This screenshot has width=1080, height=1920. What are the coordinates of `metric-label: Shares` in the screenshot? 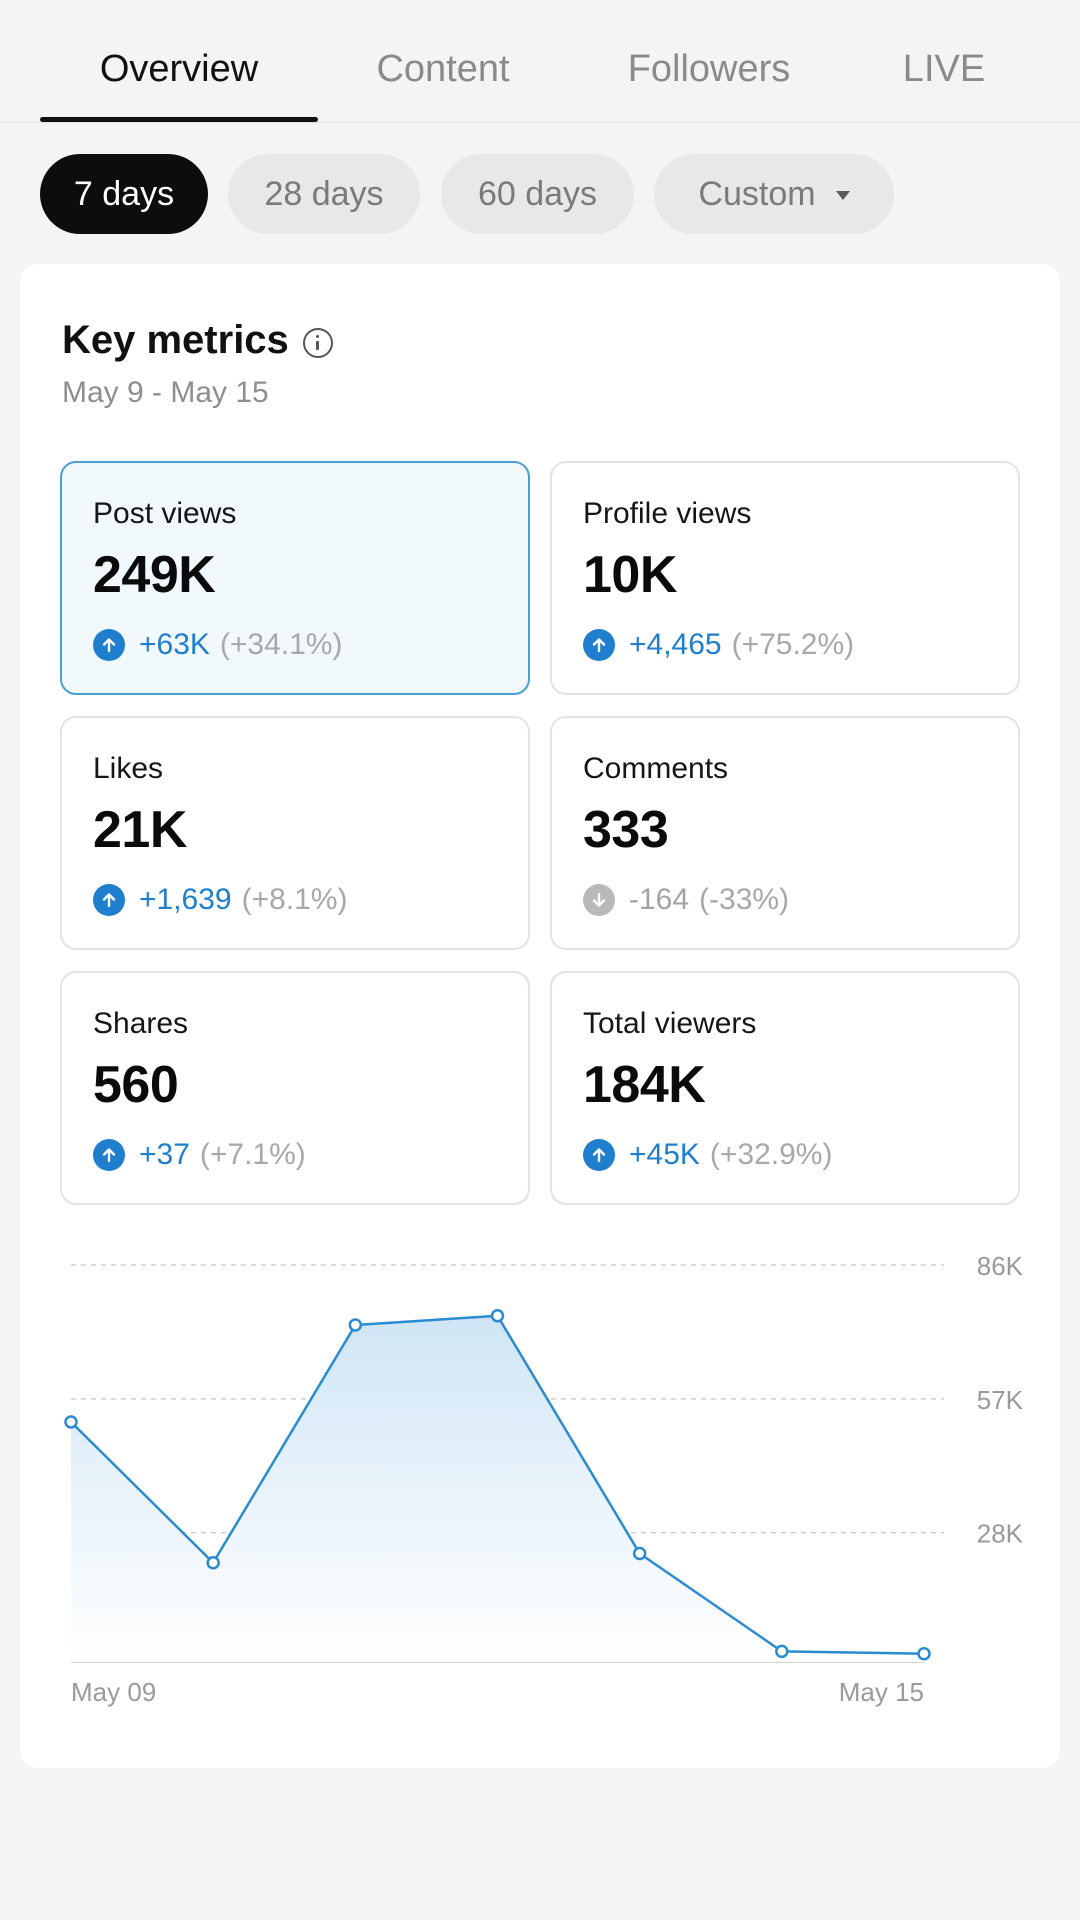 It's located at (141, 1023).